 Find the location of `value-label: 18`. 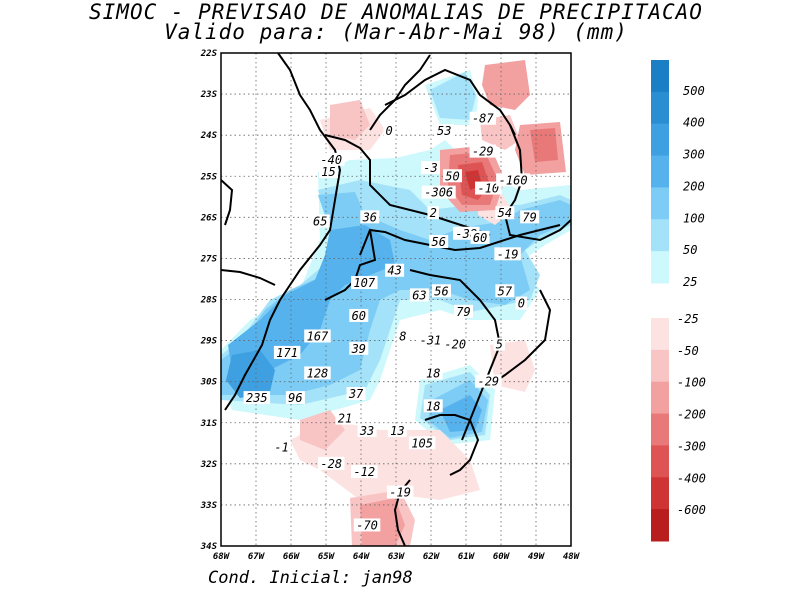

value-label: 18 is located at coordinates (433, 373).